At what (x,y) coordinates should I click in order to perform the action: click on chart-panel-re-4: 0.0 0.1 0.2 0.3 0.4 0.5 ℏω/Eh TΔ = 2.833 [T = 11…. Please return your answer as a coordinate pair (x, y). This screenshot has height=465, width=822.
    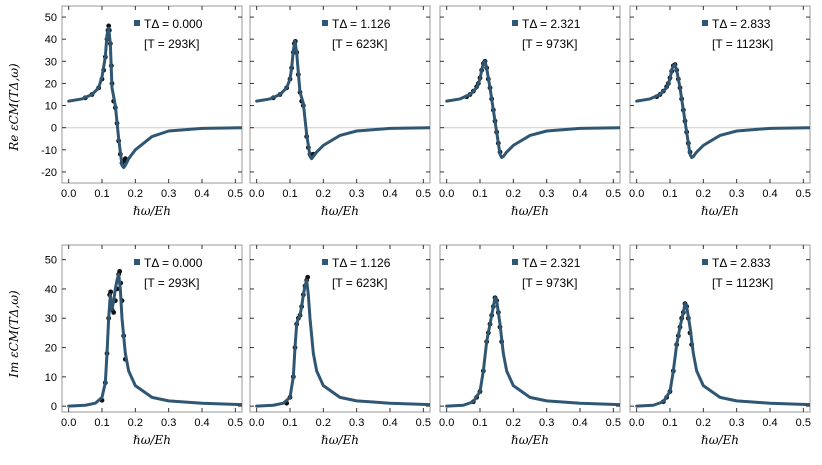
    Looking at the image, I should click on (720, 111).